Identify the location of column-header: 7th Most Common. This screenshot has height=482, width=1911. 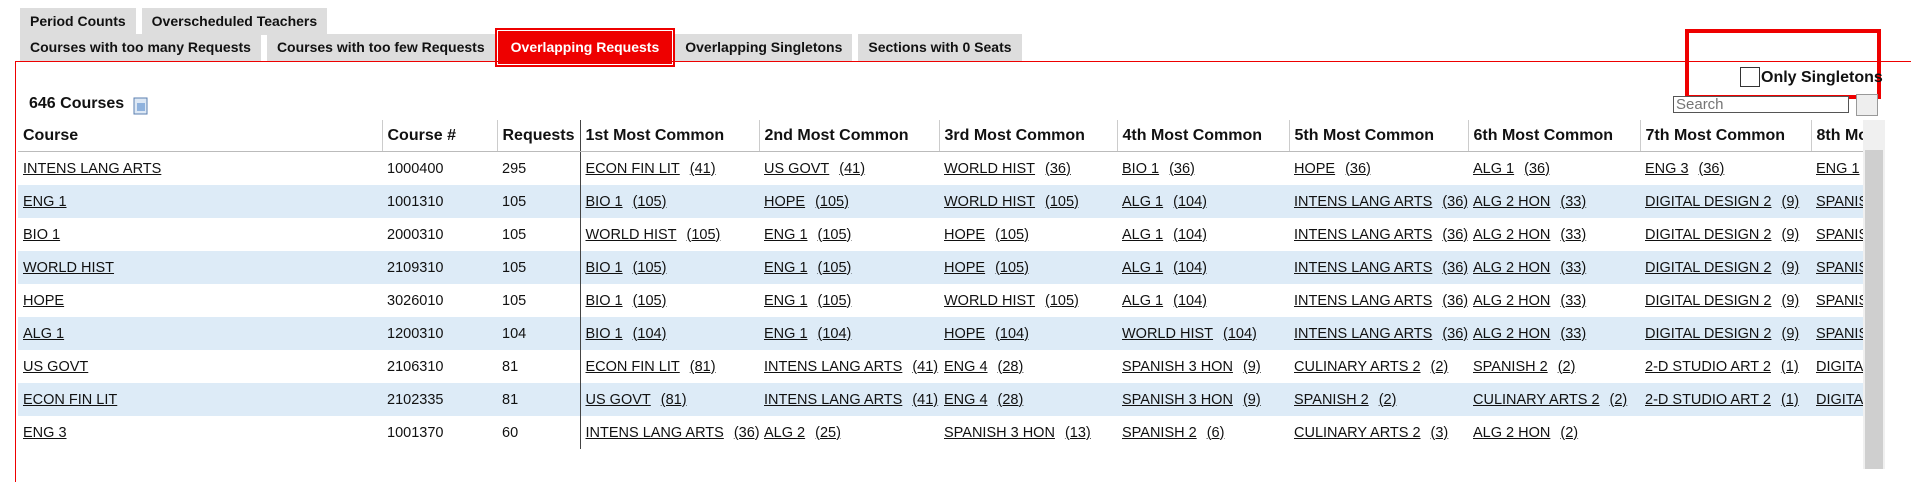
(1726, 136).